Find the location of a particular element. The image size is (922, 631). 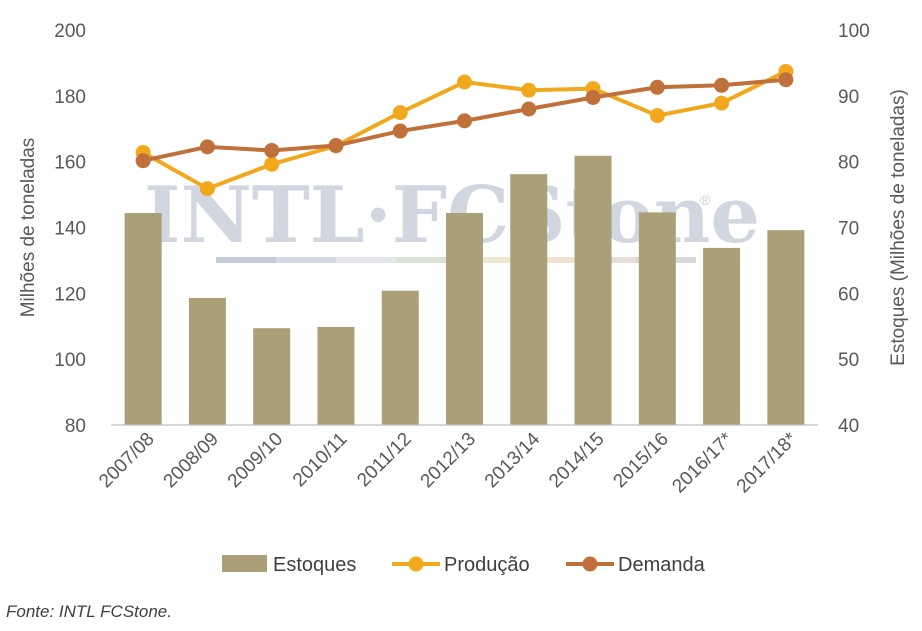

legend-label-demanda: Demanda is located at coordinates (662, 565).